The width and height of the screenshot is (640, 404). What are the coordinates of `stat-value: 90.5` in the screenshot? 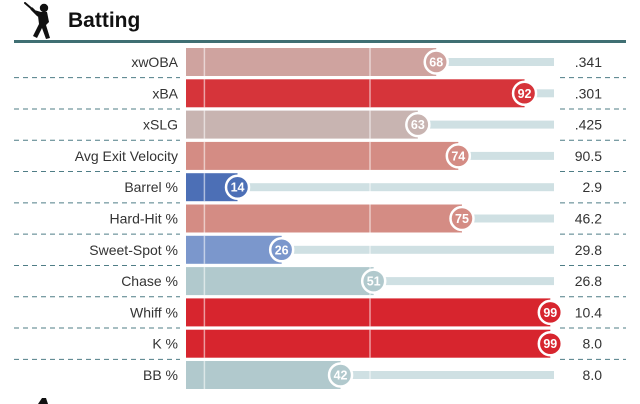 It's located at (588, 156).